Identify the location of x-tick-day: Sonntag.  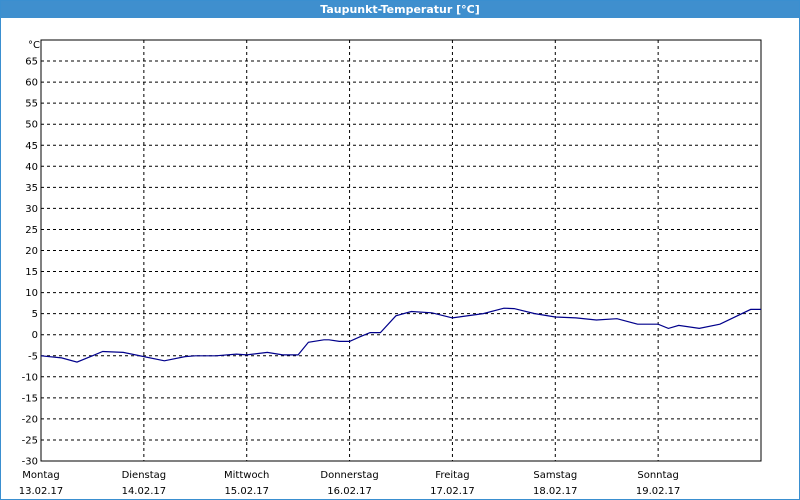
(658, 475).